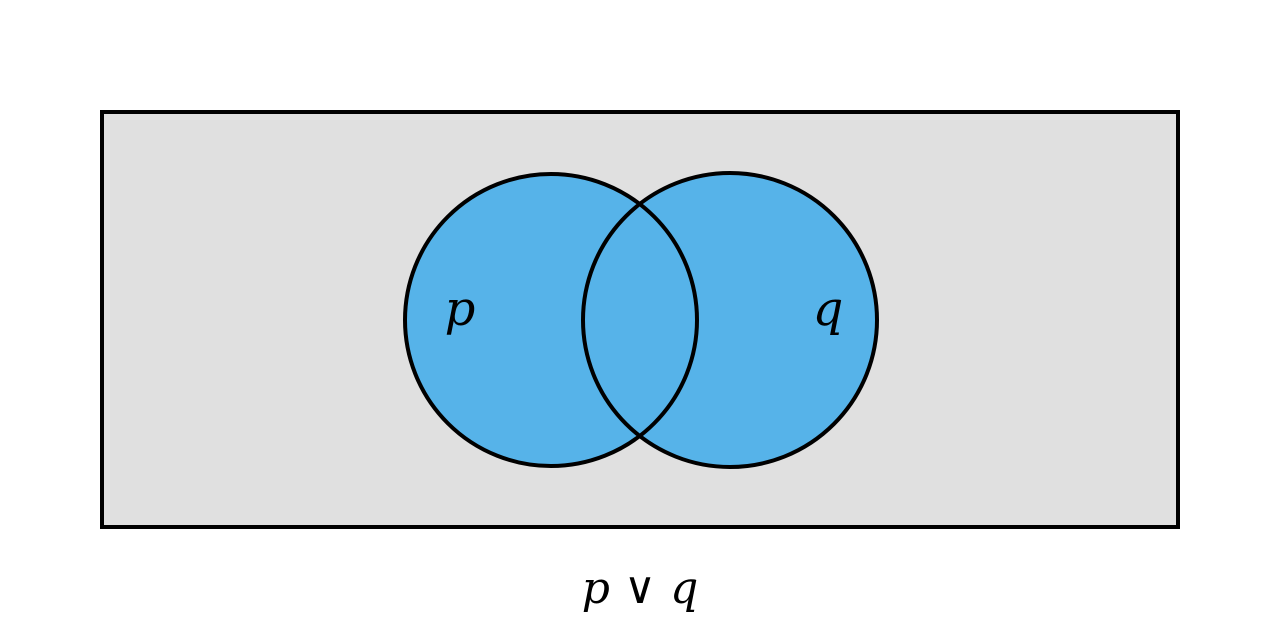 The width and height of the screenshot is (1280, 640). I want to click on set-q-fill, so click(730, 320).